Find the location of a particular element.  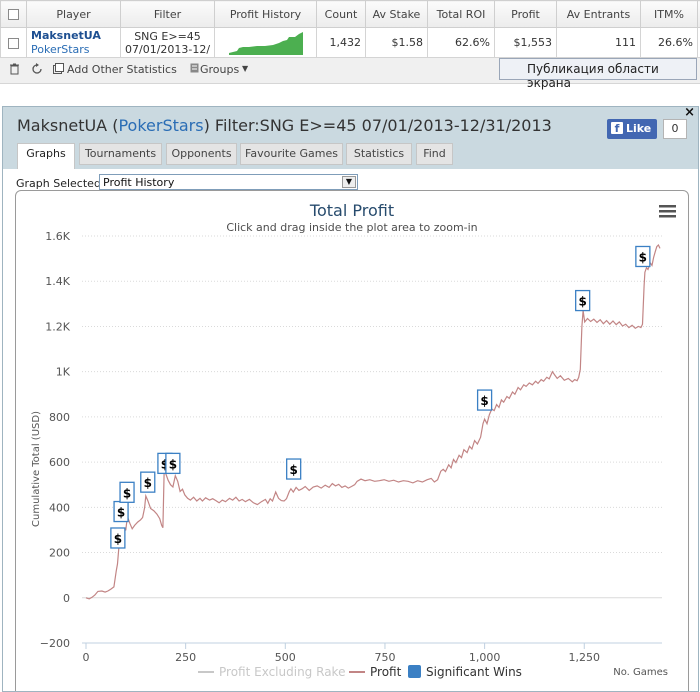

popup-site-link: PokerStars is located at coordinates (161, 125).